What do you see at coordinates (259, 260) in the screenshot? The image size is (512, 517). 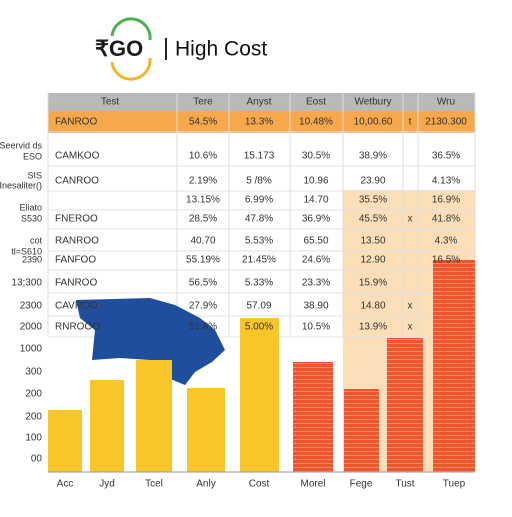 I see `cell: 21.45%` at bounding box center [259, 260].